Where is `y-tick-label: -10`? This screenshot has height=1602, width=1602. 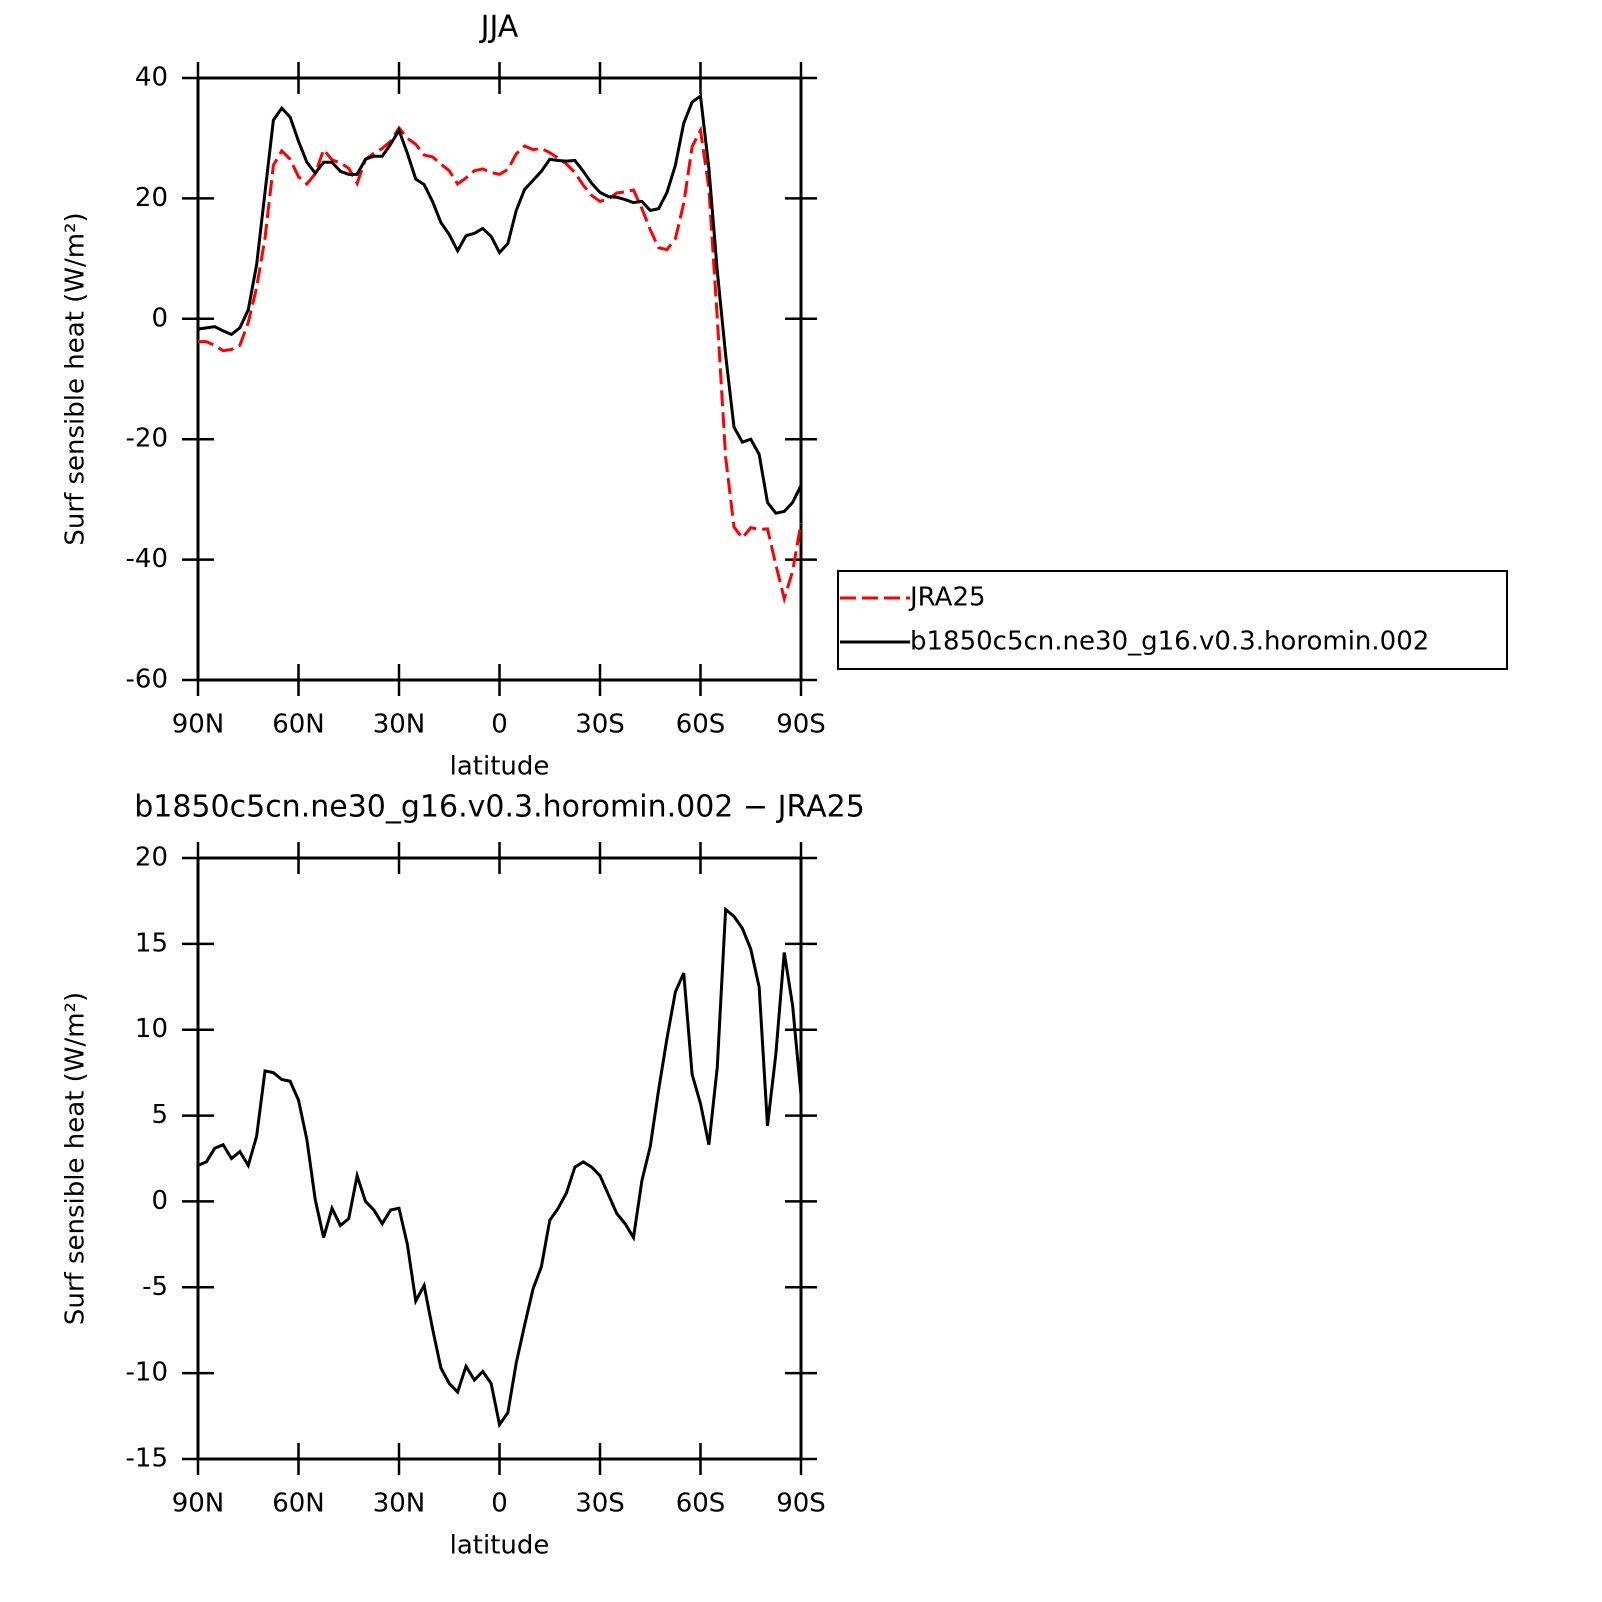 y-tick-label: -10 is located at coordinates (147, 1373).